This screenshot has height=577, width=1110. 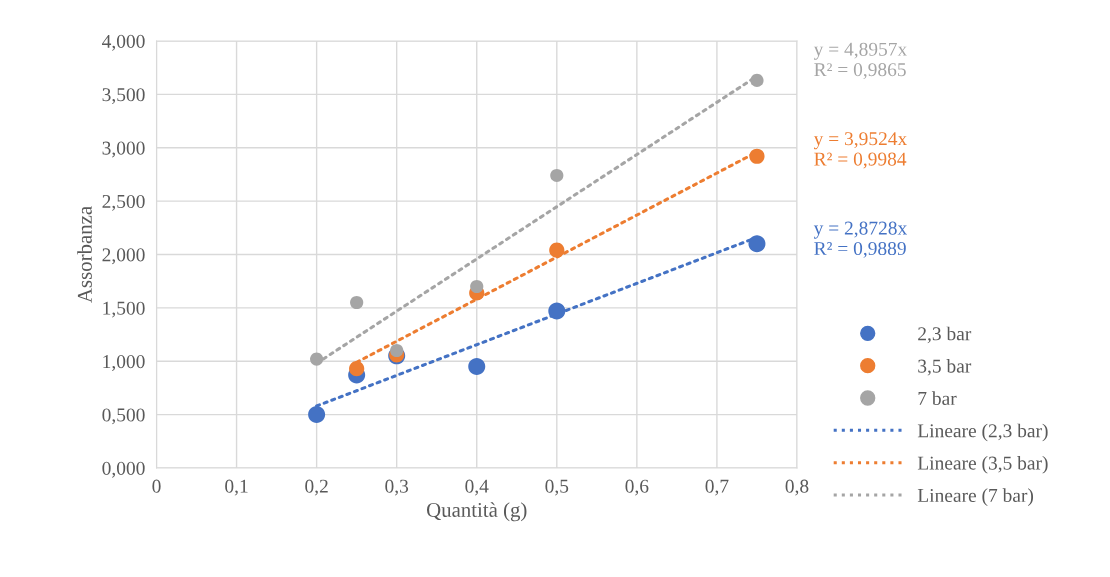 I want to click on text: y = 2,8728x R² = 0,9889, so click(x=860, y=239).